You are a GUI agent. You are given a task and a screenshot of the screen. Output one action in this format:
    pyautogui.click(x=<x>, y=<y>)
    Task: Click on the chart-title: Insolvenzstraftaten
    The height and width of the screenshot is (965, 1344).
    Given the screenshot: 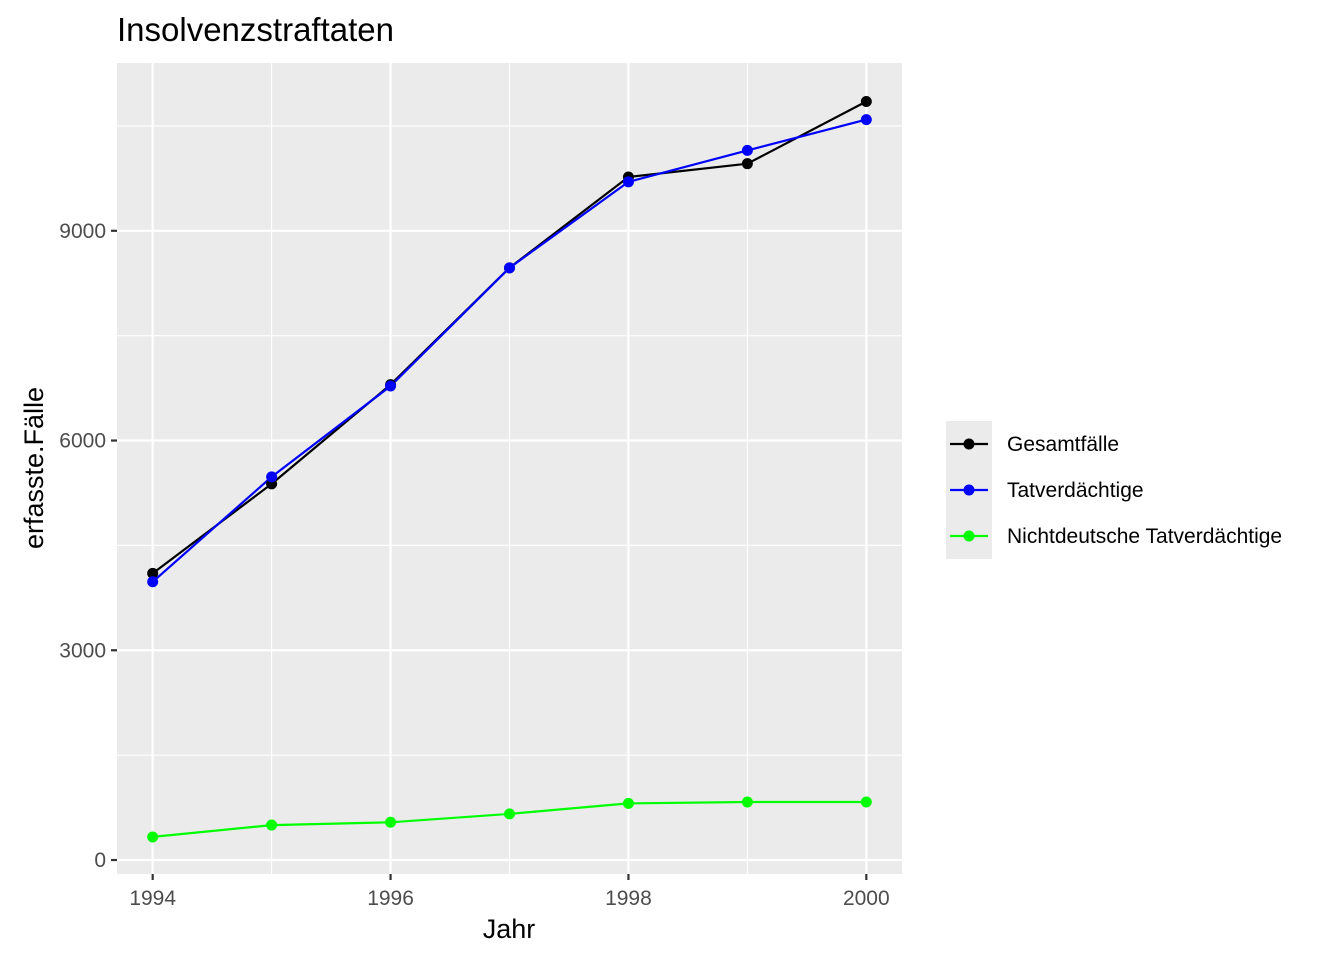 What is the action you would take?
    pyautogui.click(x=255, y=29)
    